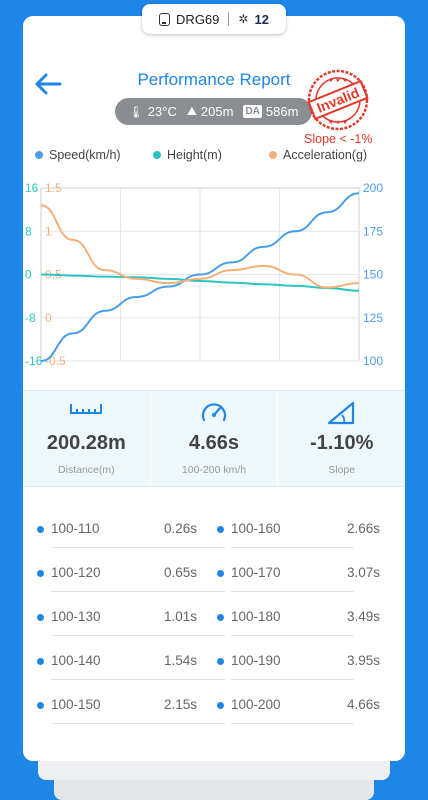  I want to click on split-item: 100-160 2.66s, so click(298, 534).